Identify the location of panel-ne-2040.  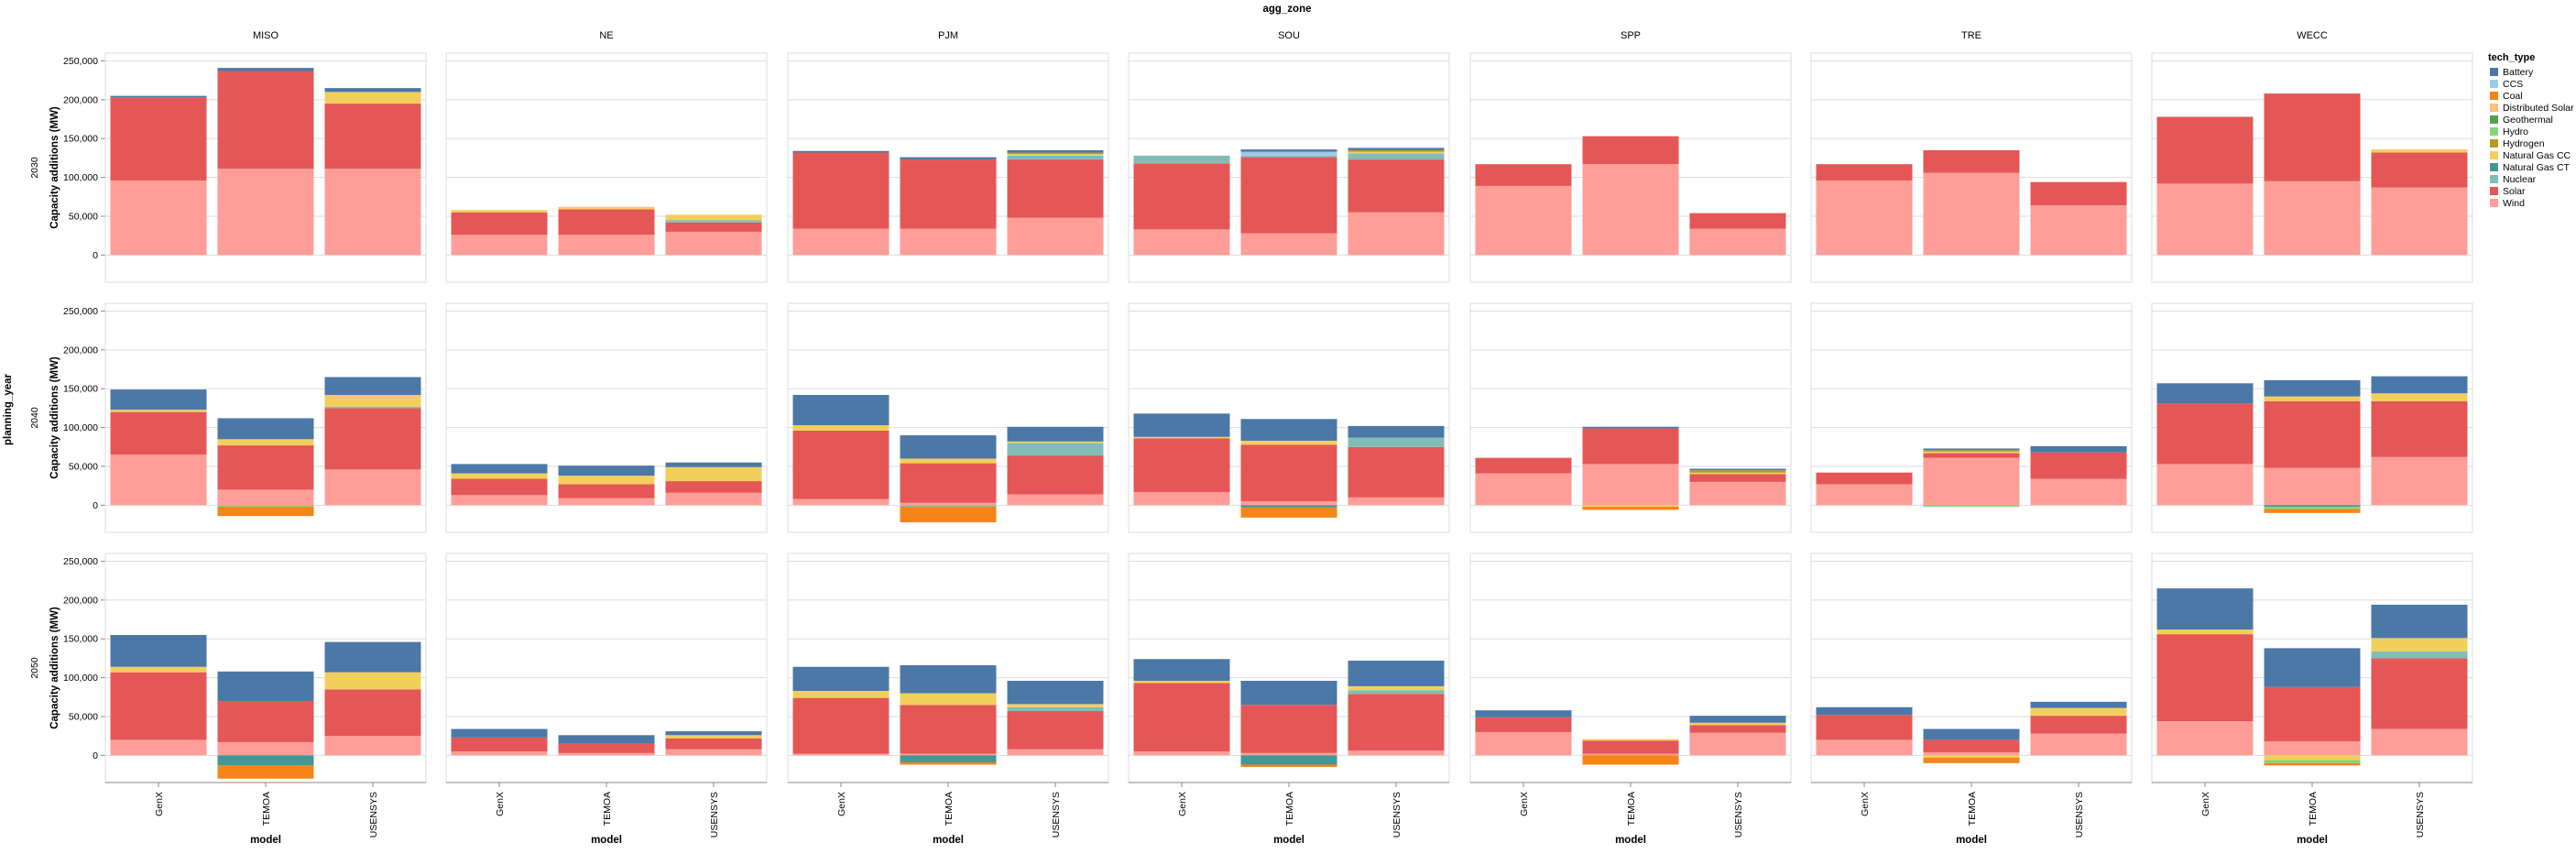
(606, 418).